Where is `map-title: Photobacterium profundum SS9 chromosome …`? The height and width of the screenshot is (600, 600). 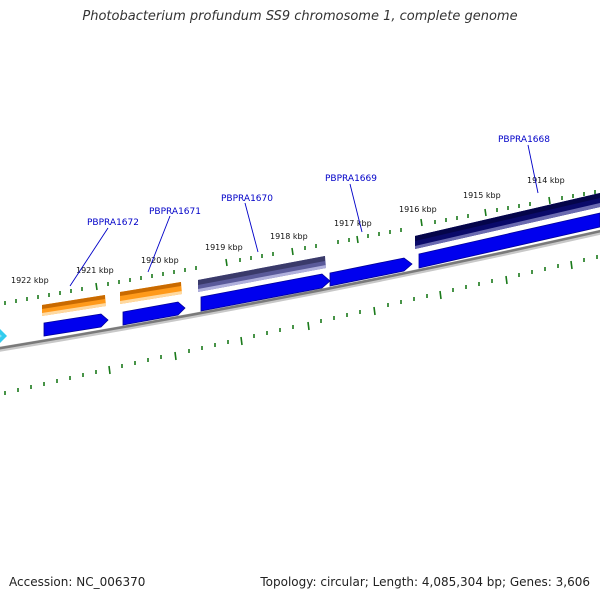
map-title: Photobacterium profundum SS9 chromosome … is located at coordinates (300, 16).